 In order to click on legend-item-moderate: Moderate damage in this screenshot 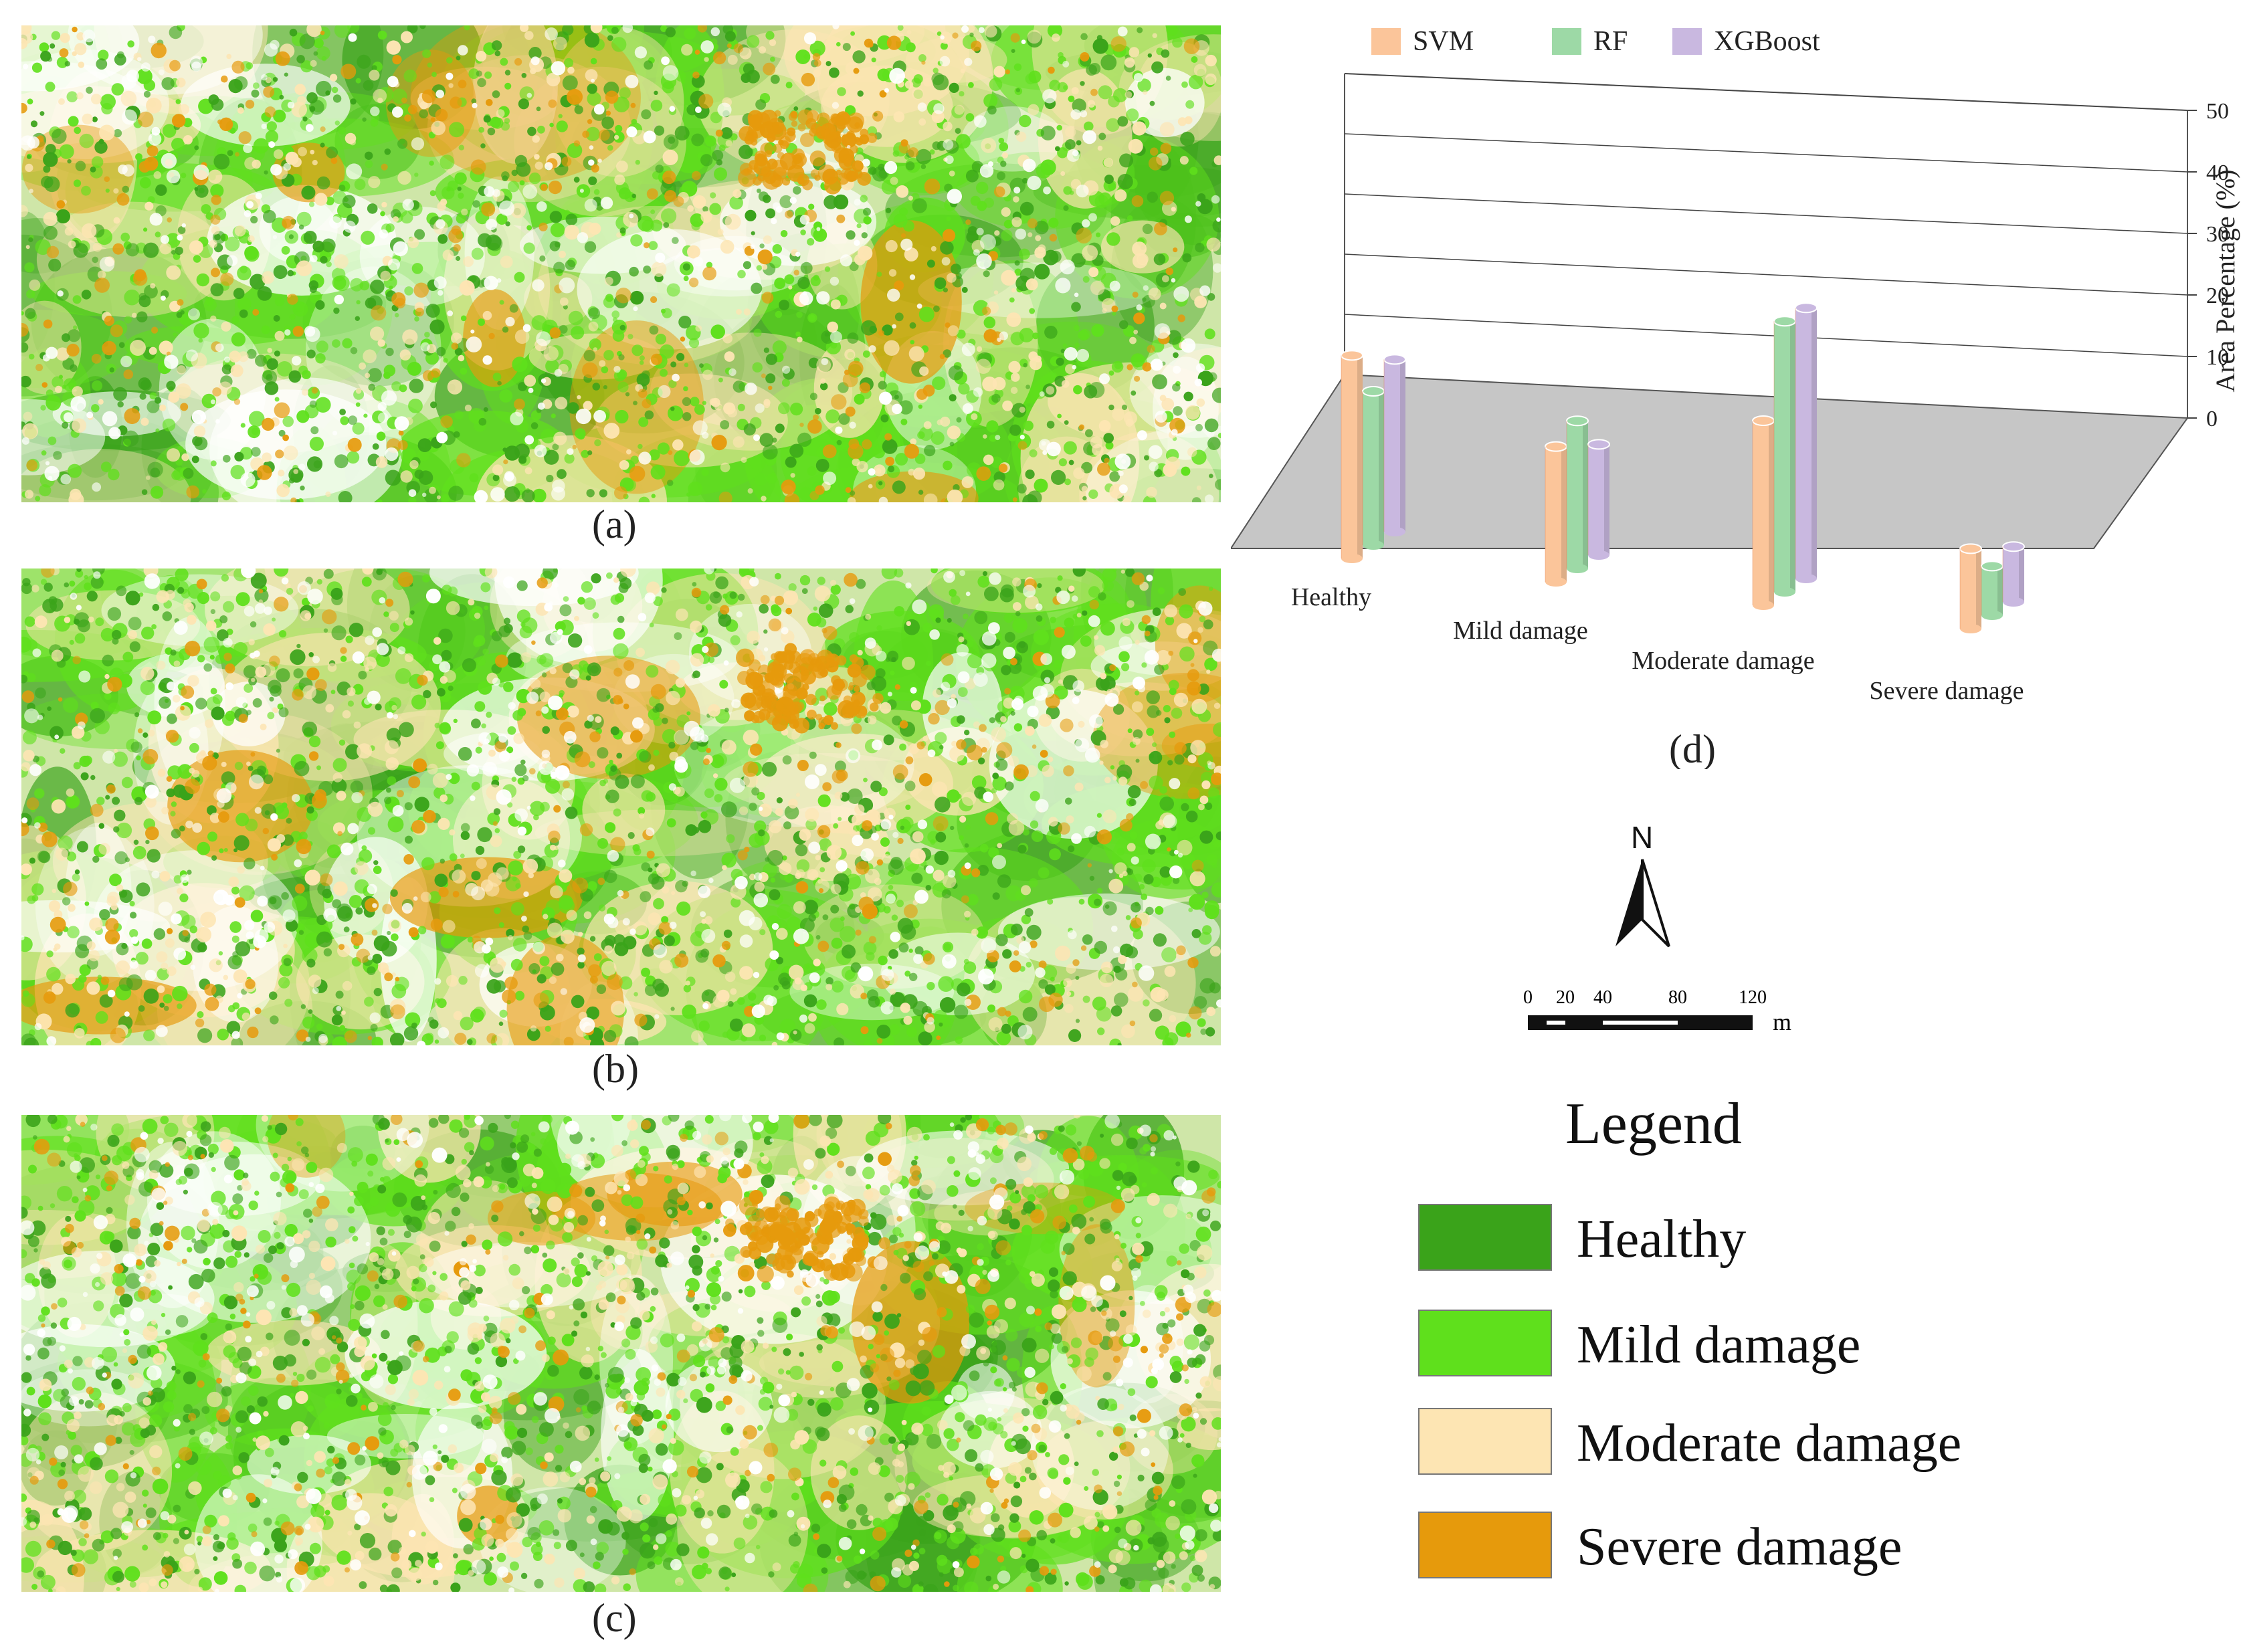, I will do `click(1786, 1444)`.